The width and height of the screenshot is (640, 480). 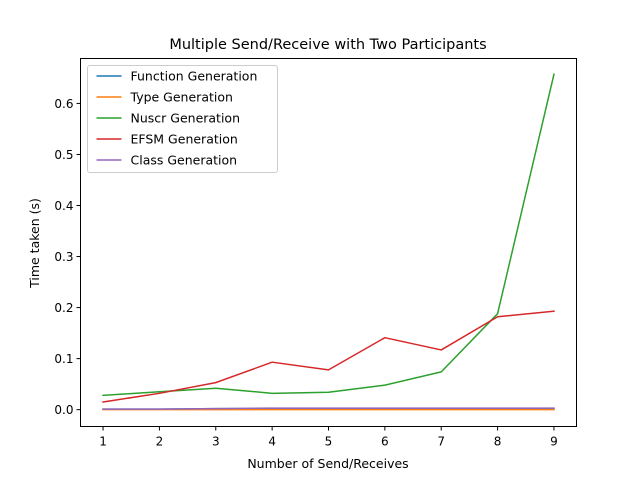 I want to click on y-tick-label: 0.6, so click(x=63, y=104).